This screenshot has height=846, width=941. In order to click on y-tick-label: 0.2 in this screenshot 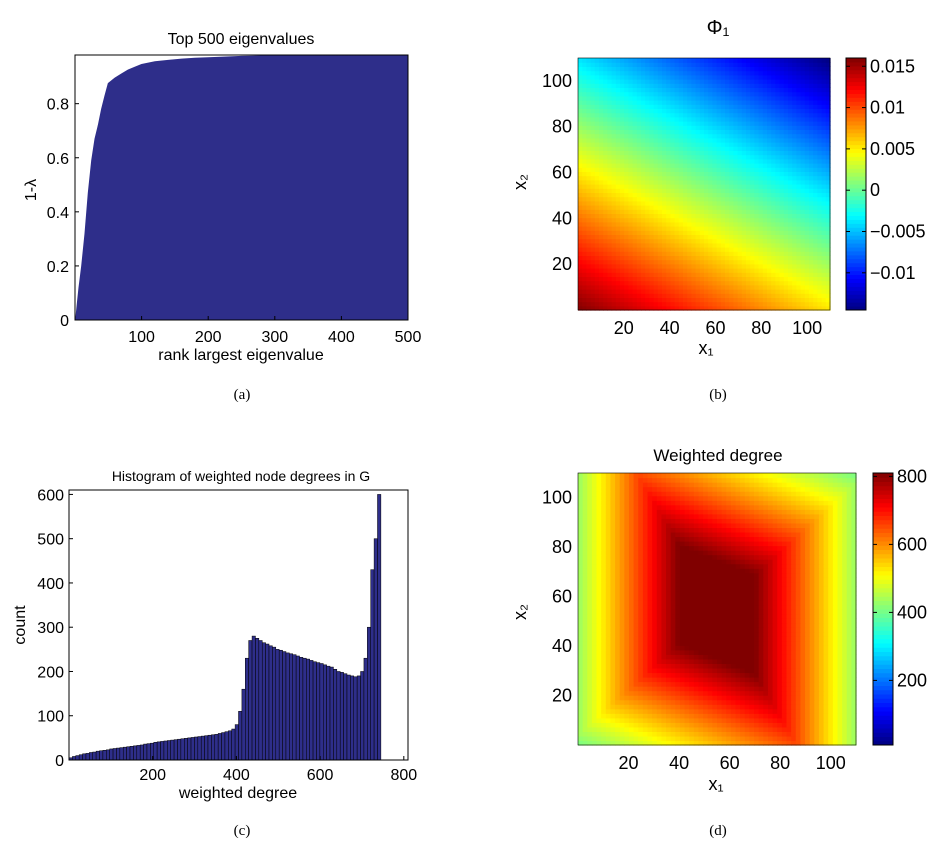, I will do `click(58, 267)`.